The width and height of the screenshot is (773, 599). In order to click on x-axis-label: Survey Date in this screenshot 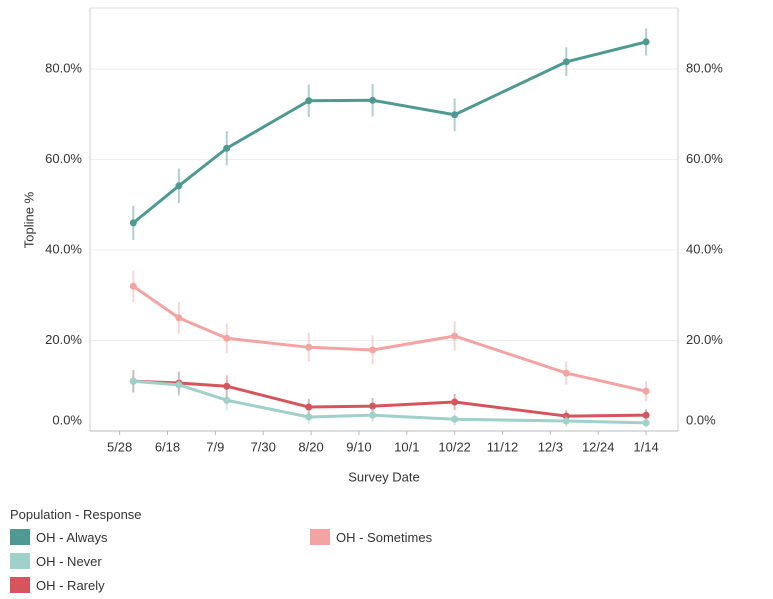, I will do `click(384, 476)`.